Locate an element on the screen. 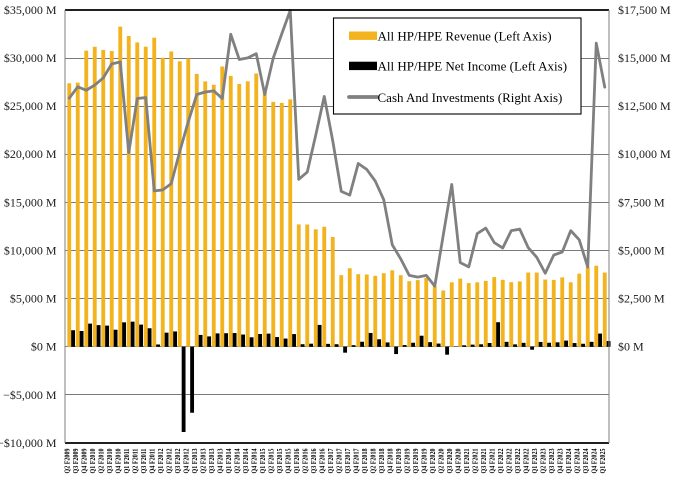 Image resolution: width=676 pixels, height=495 pixels. svg-text: −$10,000 M is located at coordinates (28, 443).